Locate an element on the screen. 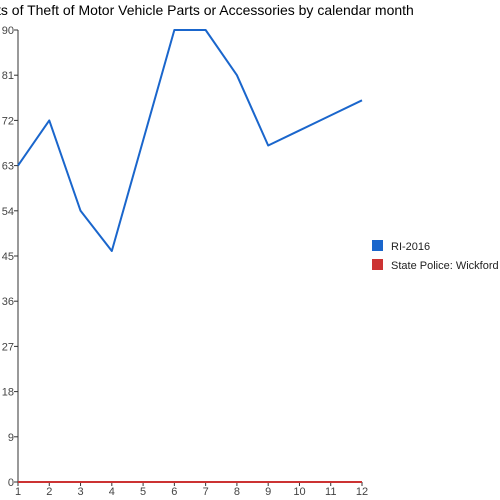  x-tick-label: 10 is located at coordinates (299, 492).